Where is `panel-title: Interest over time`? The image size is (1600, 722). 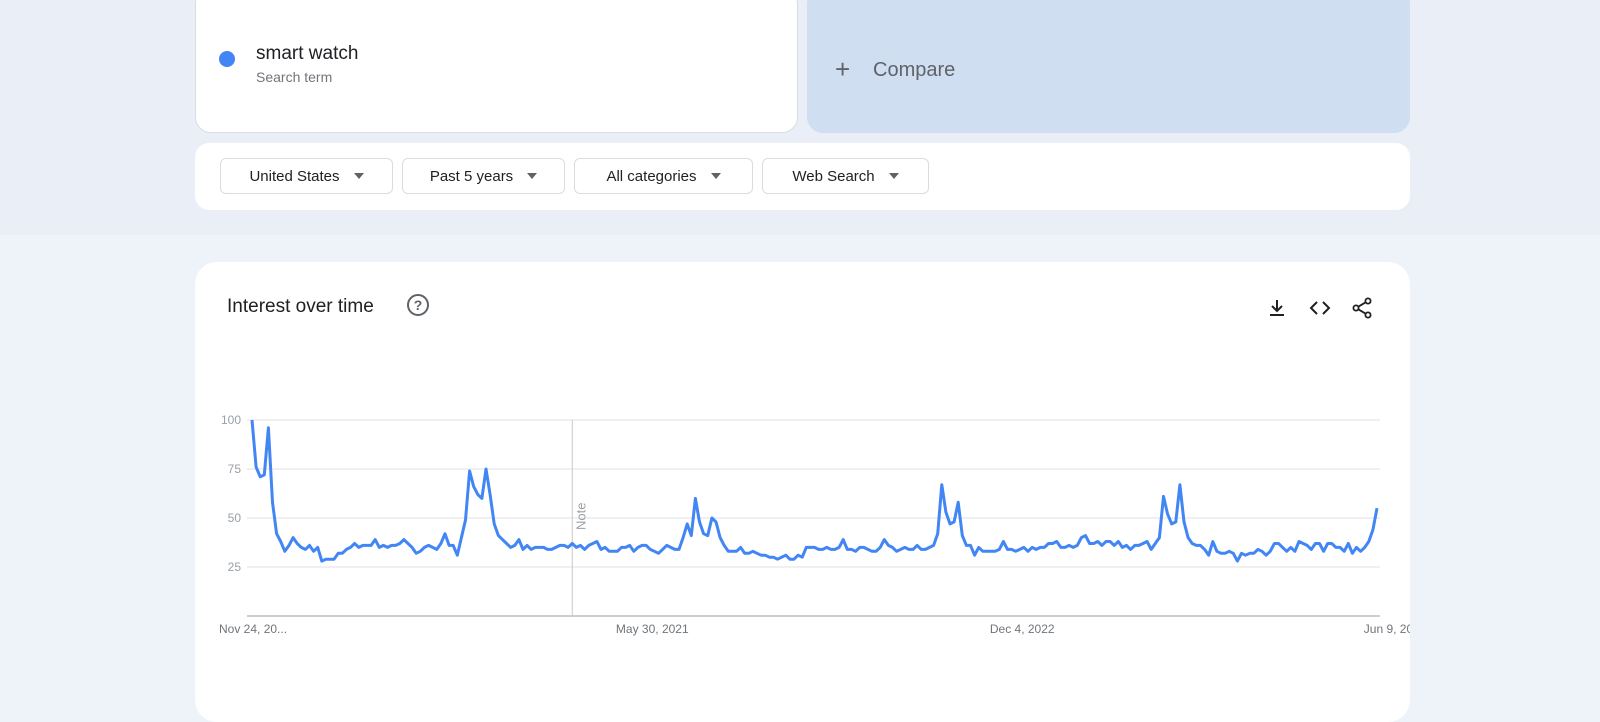
panel-title: Interest over time is located at coordinates (300, 306).